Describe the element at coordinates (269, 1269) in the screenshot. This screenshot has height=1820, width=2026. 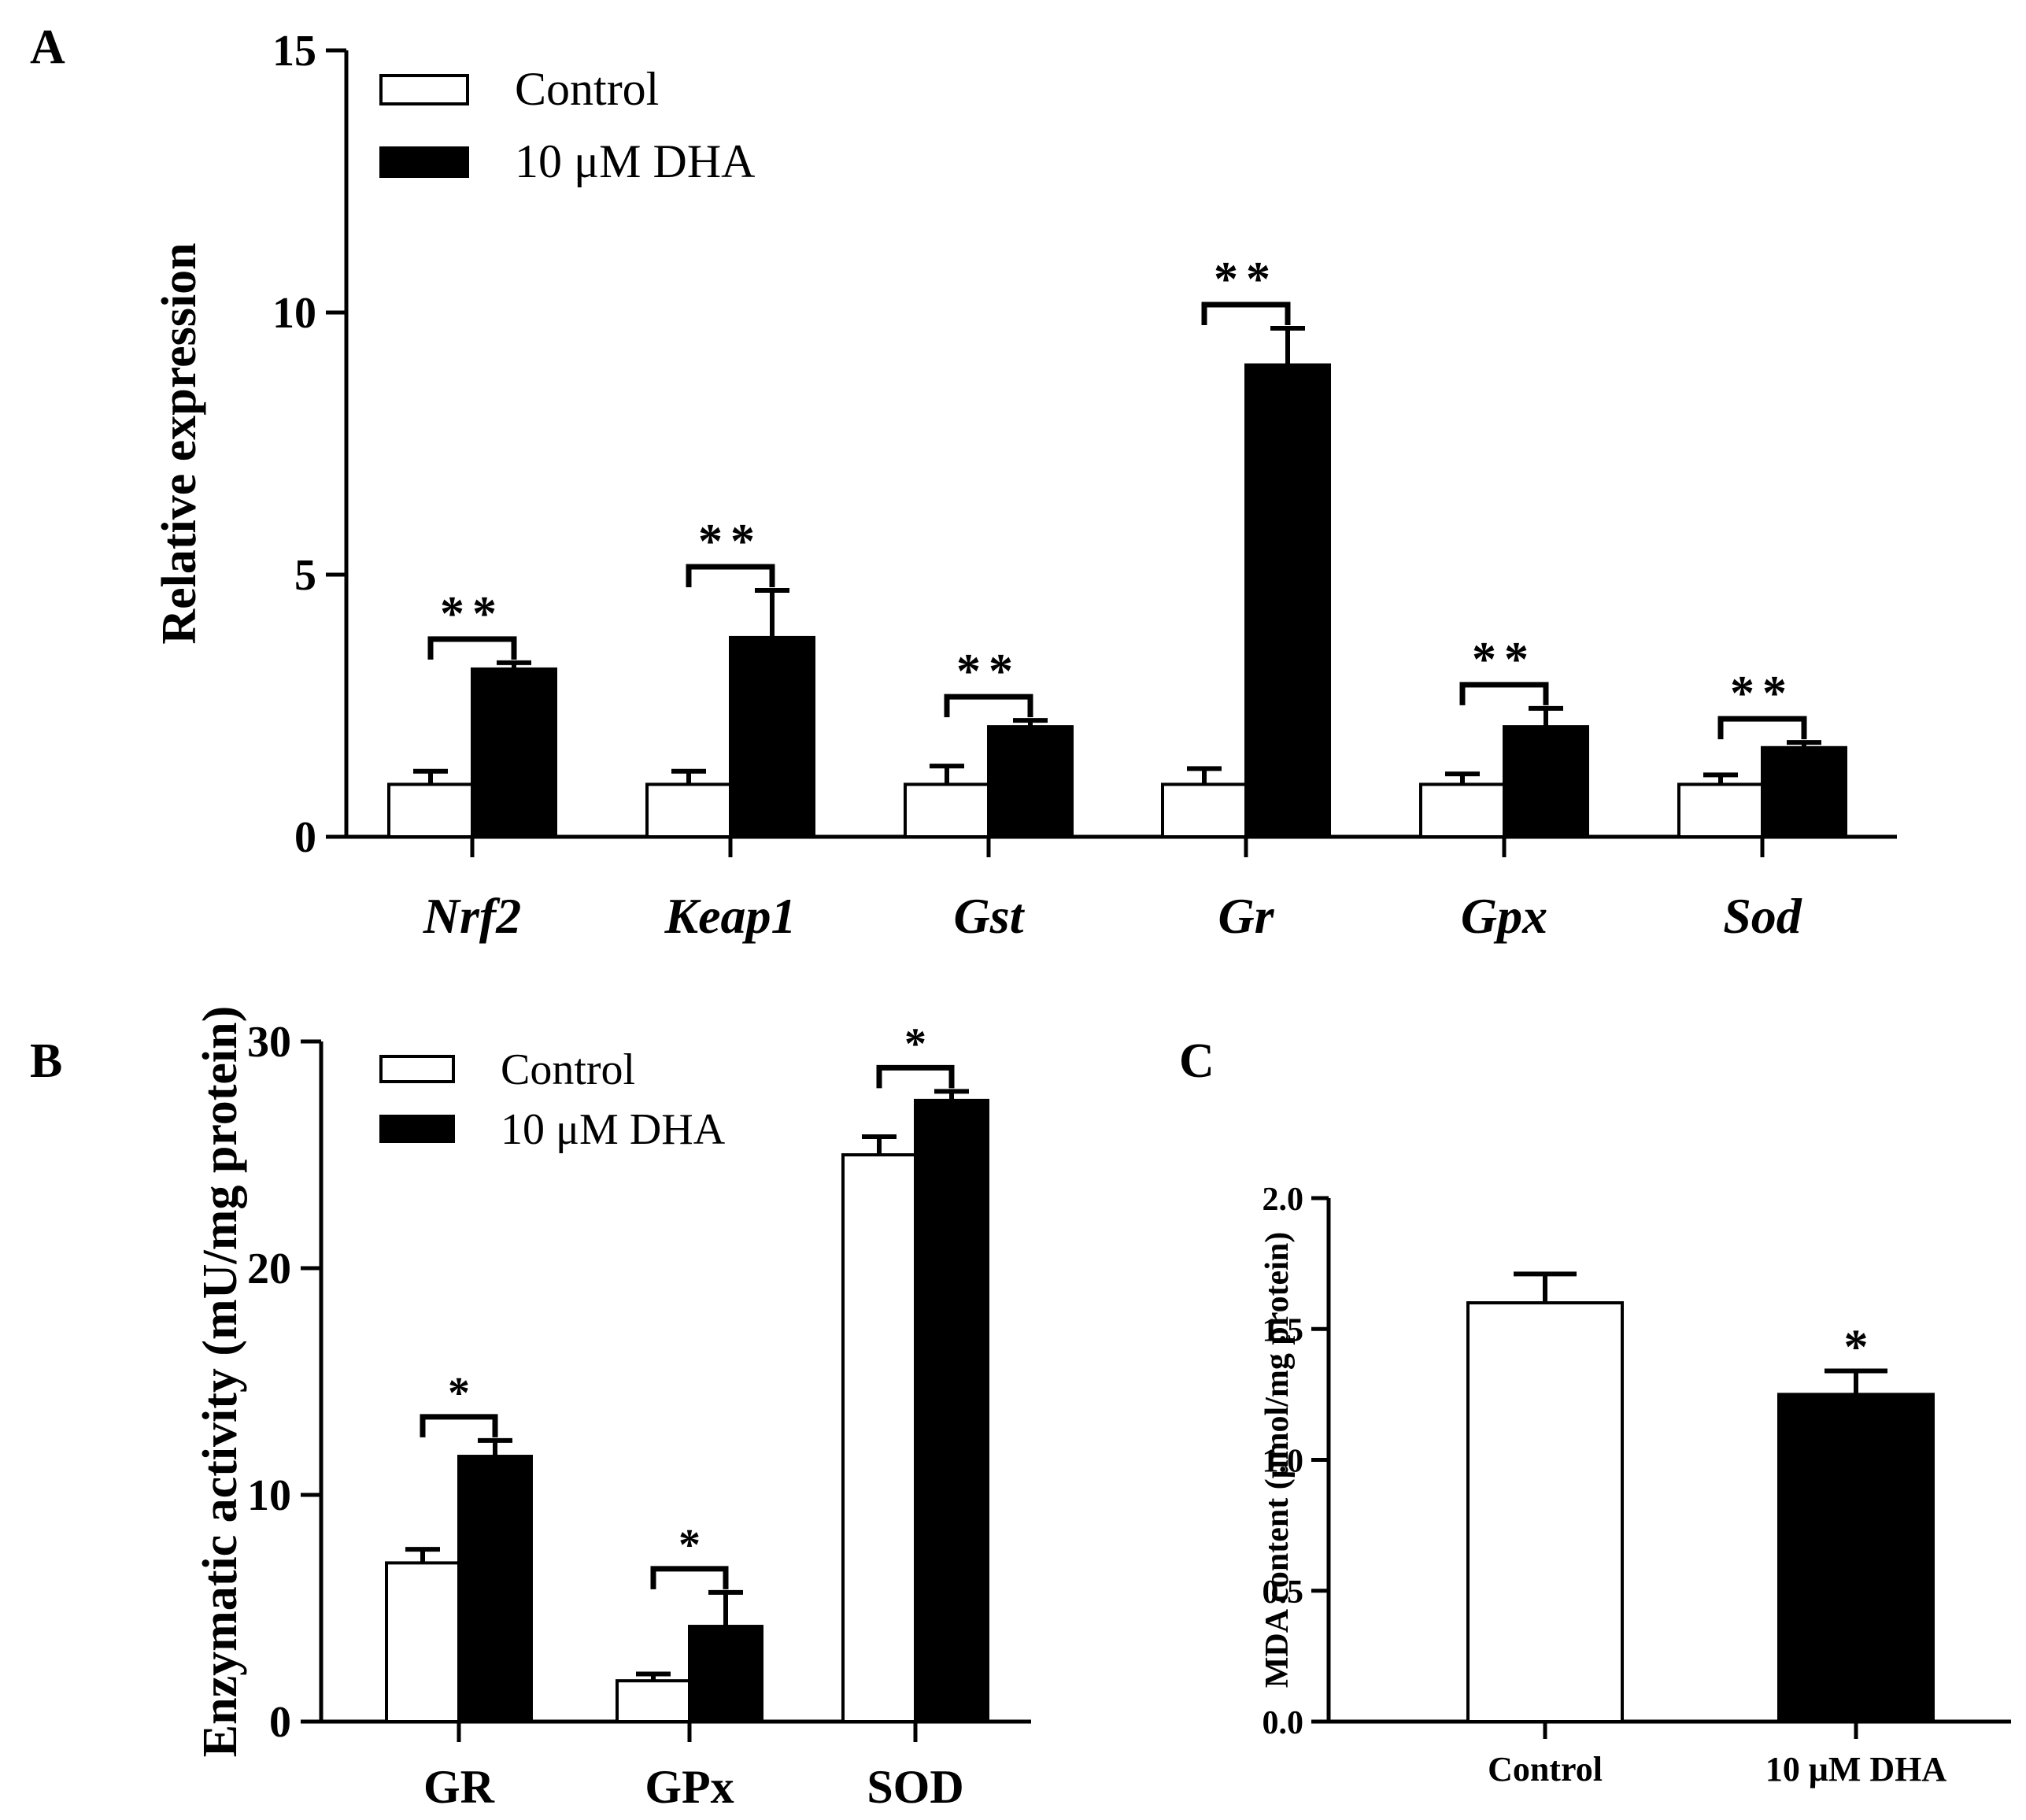
I see `y-tick-label: 20` at that location.